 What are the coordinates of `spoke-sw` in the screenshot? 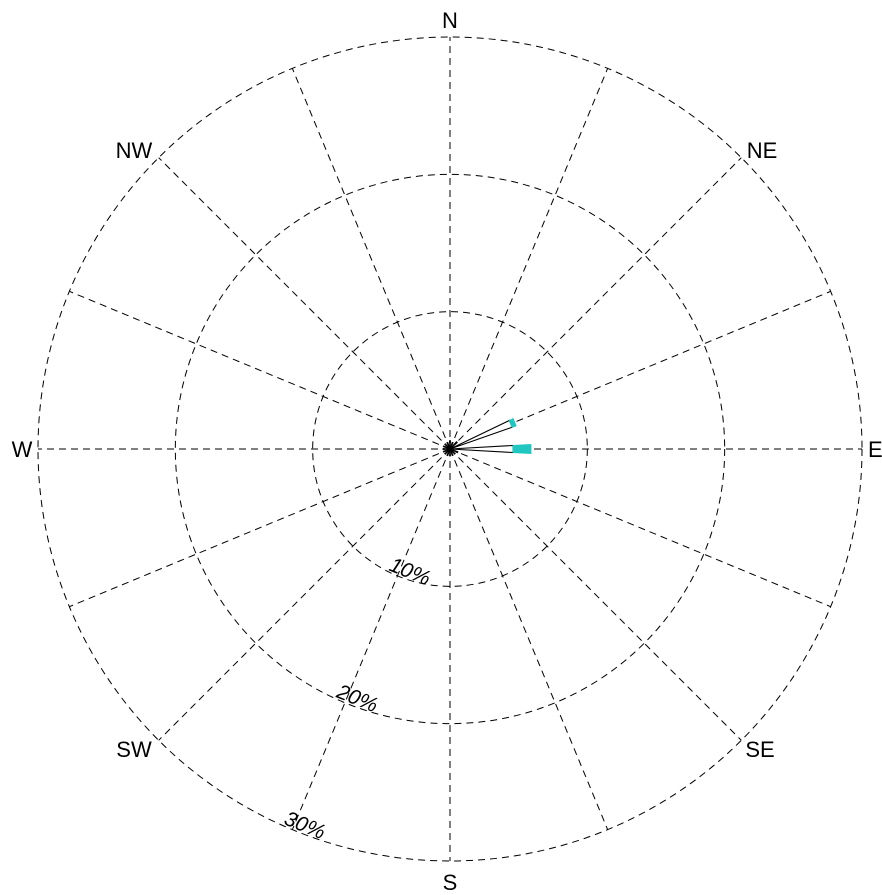 It's located at (304, 594).